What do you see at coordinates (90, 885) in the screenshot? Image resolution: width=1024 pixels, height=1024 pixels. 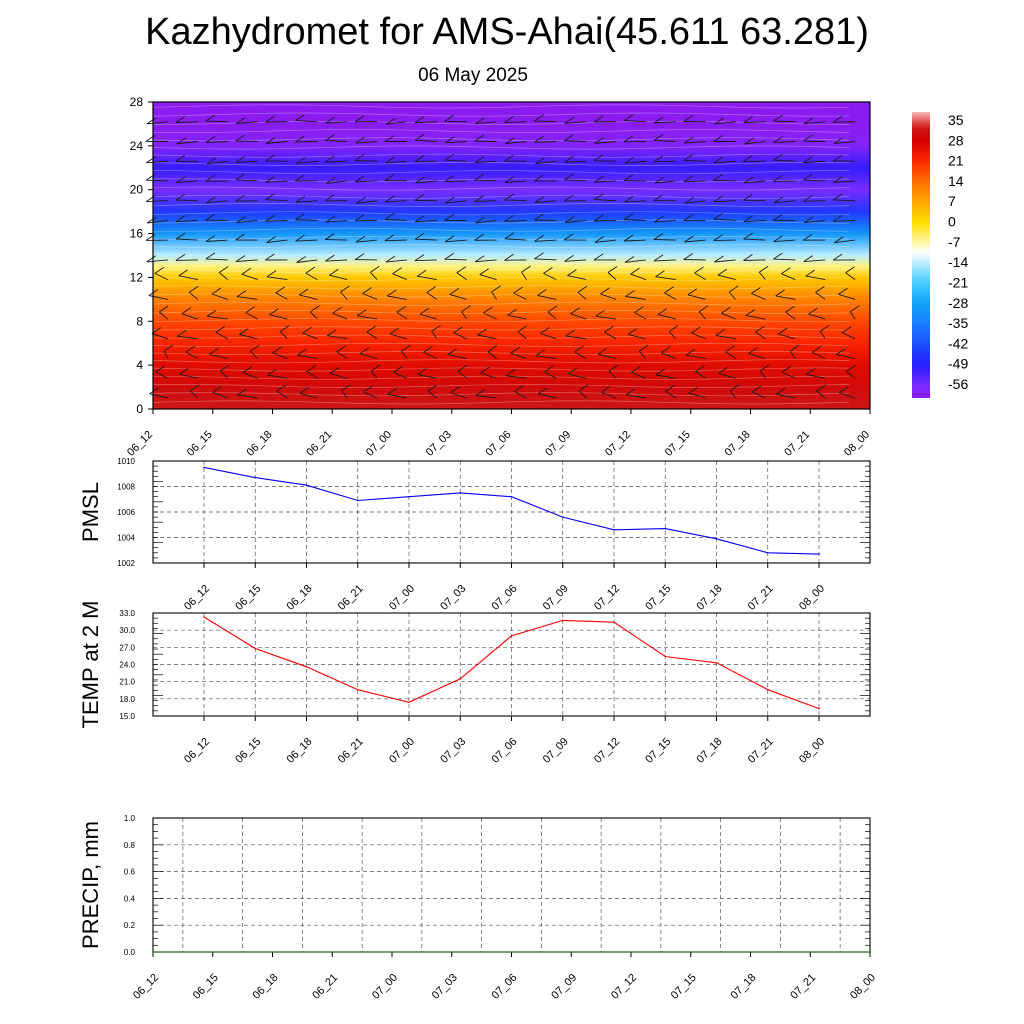 I see `precip-ylabel: PRECIP, mm` at bounding box center [90, 885].